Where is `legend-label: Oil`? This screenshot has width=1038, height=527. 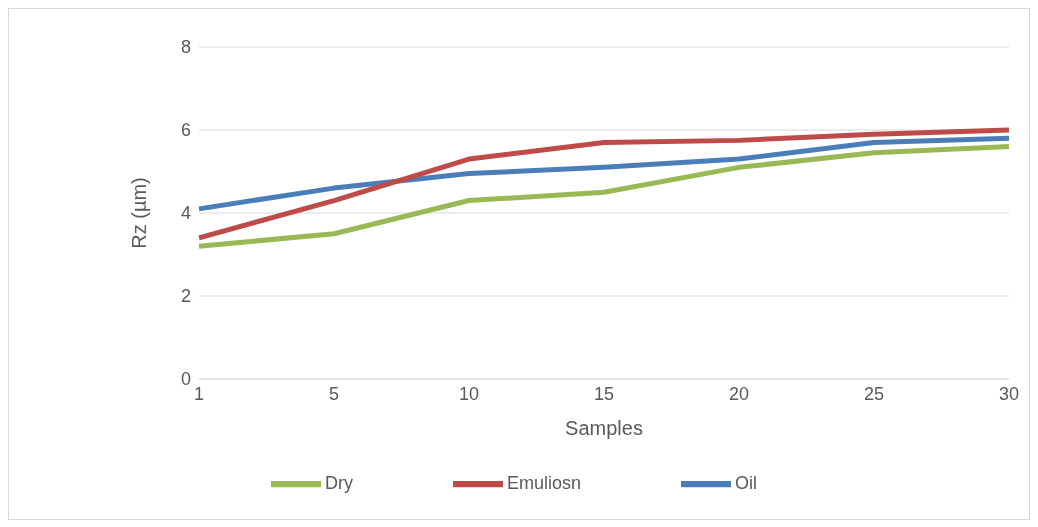 legend-label: Oil is located at coordinates (746, 482).